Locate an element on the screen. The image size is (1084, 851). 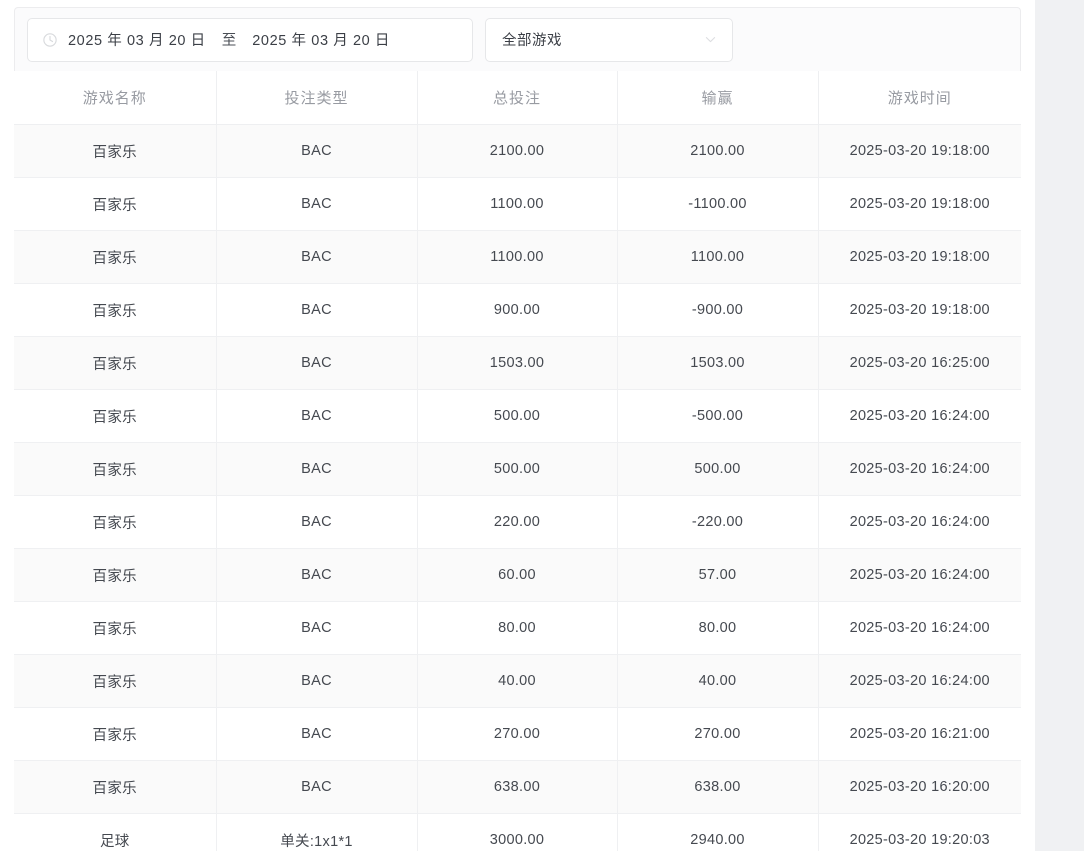
table-row: 百家乐 BAC 220.00 -220.00 2025-03-20 16:24:00 is located at coordinates (517, 522).